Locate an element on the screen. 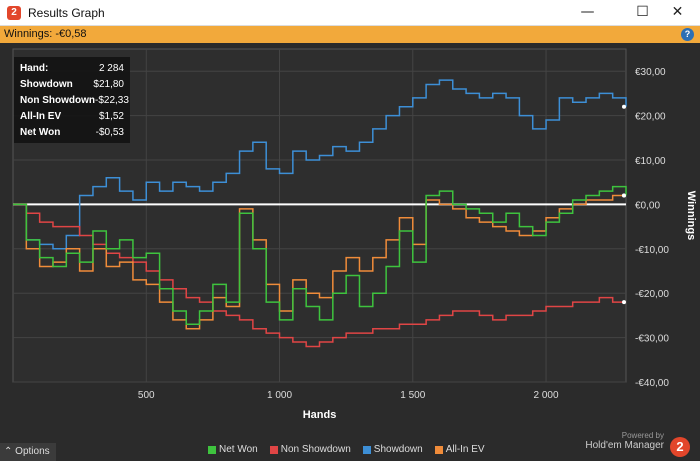 This screenshot has width=700, height=461. y-tick-label: -€20,00 is located at coordinates (652, 294).